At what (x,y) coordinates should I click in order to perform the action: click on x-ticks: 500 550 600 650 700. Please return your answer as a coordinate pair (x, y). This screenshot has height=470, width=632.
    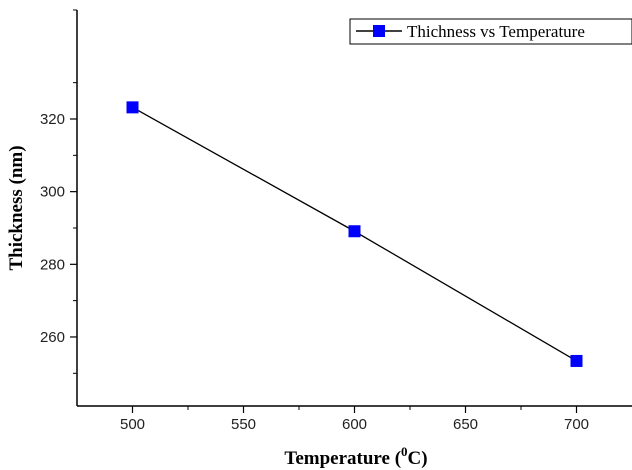
    Looking at the image, I should click on (354, 419).